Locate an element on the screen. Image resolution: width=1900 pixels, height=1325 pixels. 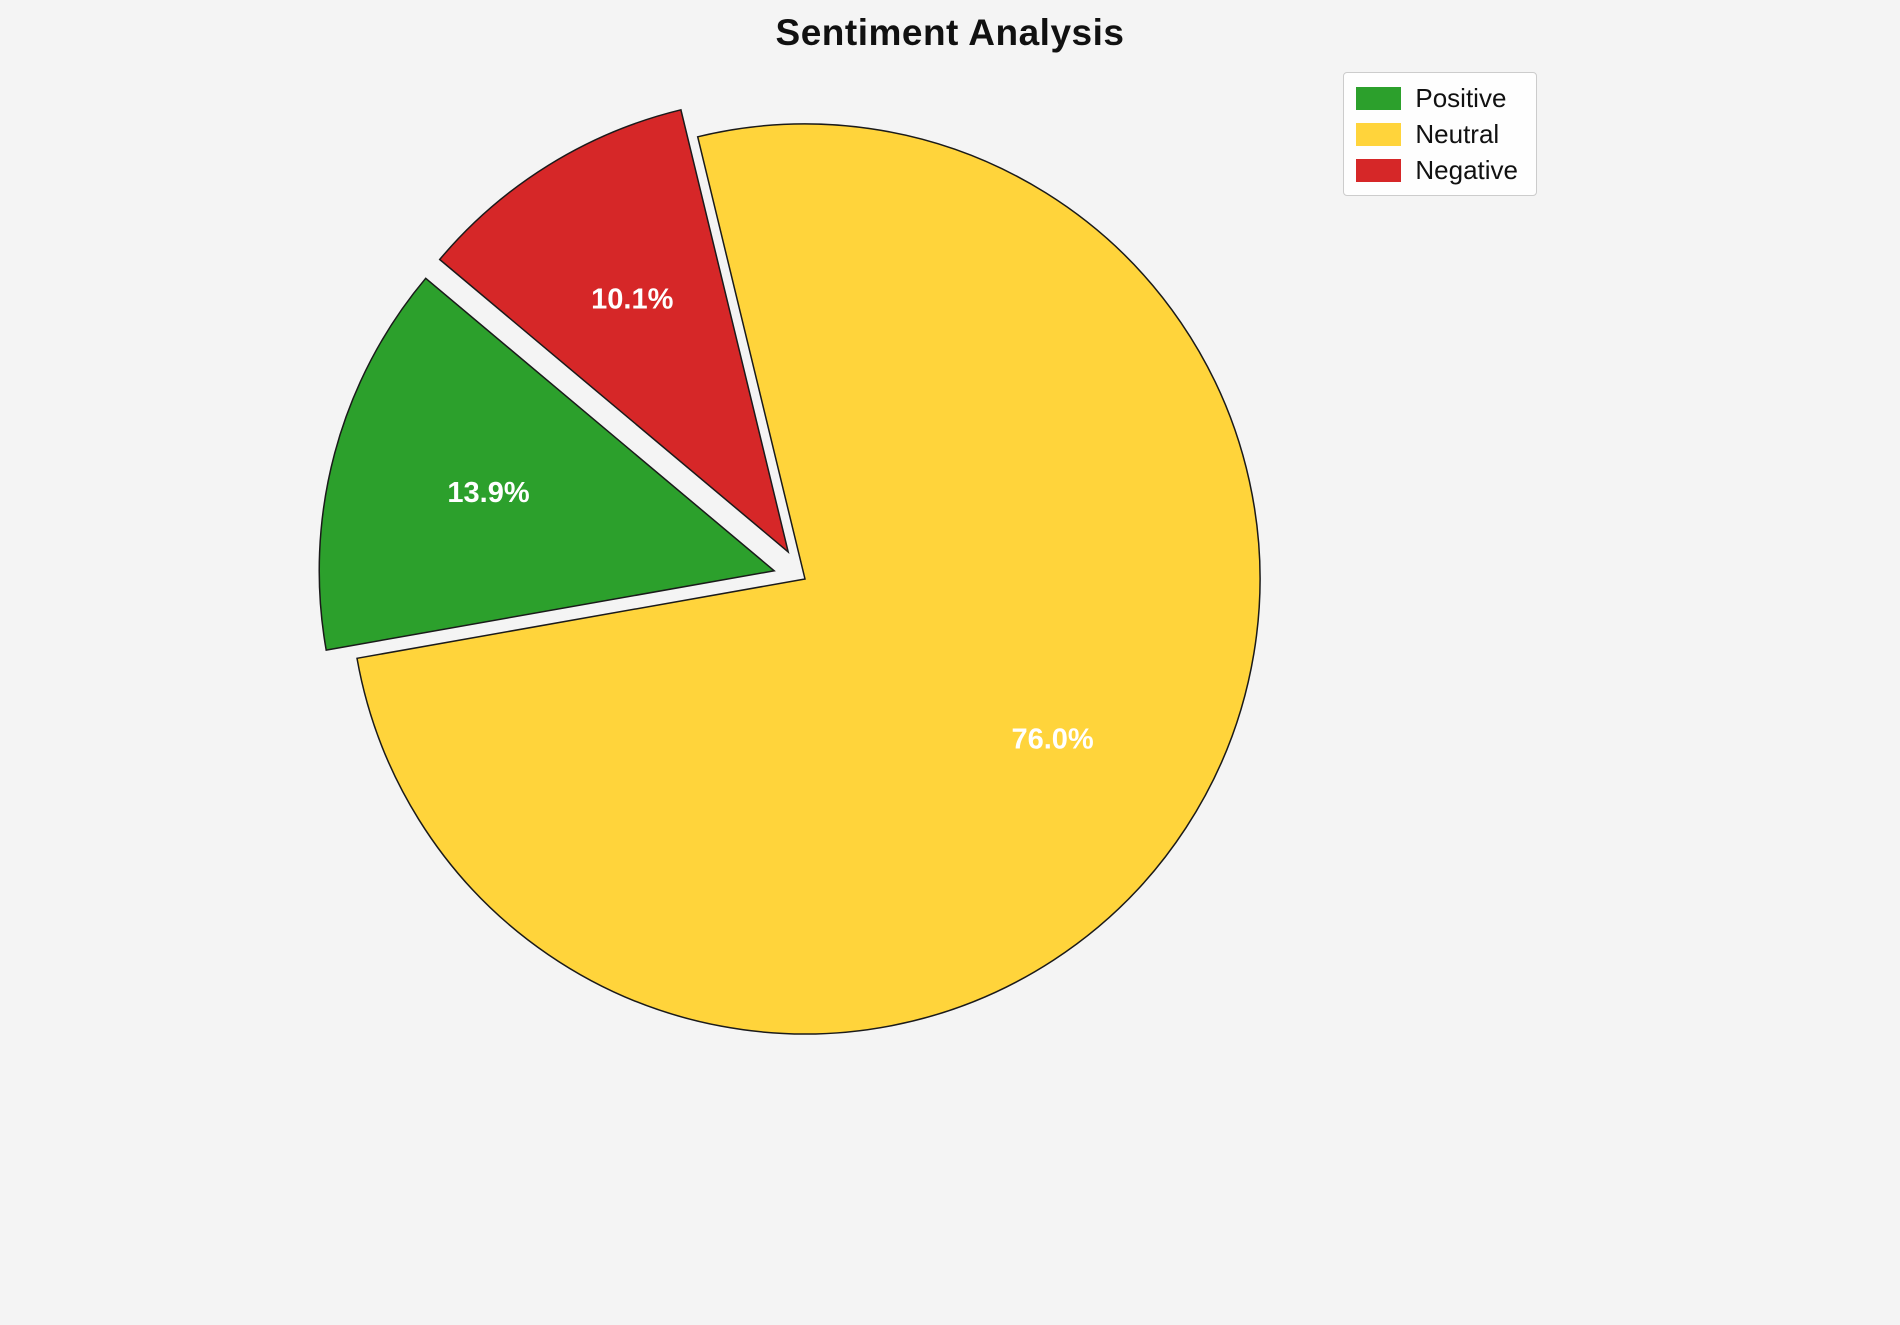
legend: Positive Neutral Negative is located at coordinates (1440, 134).